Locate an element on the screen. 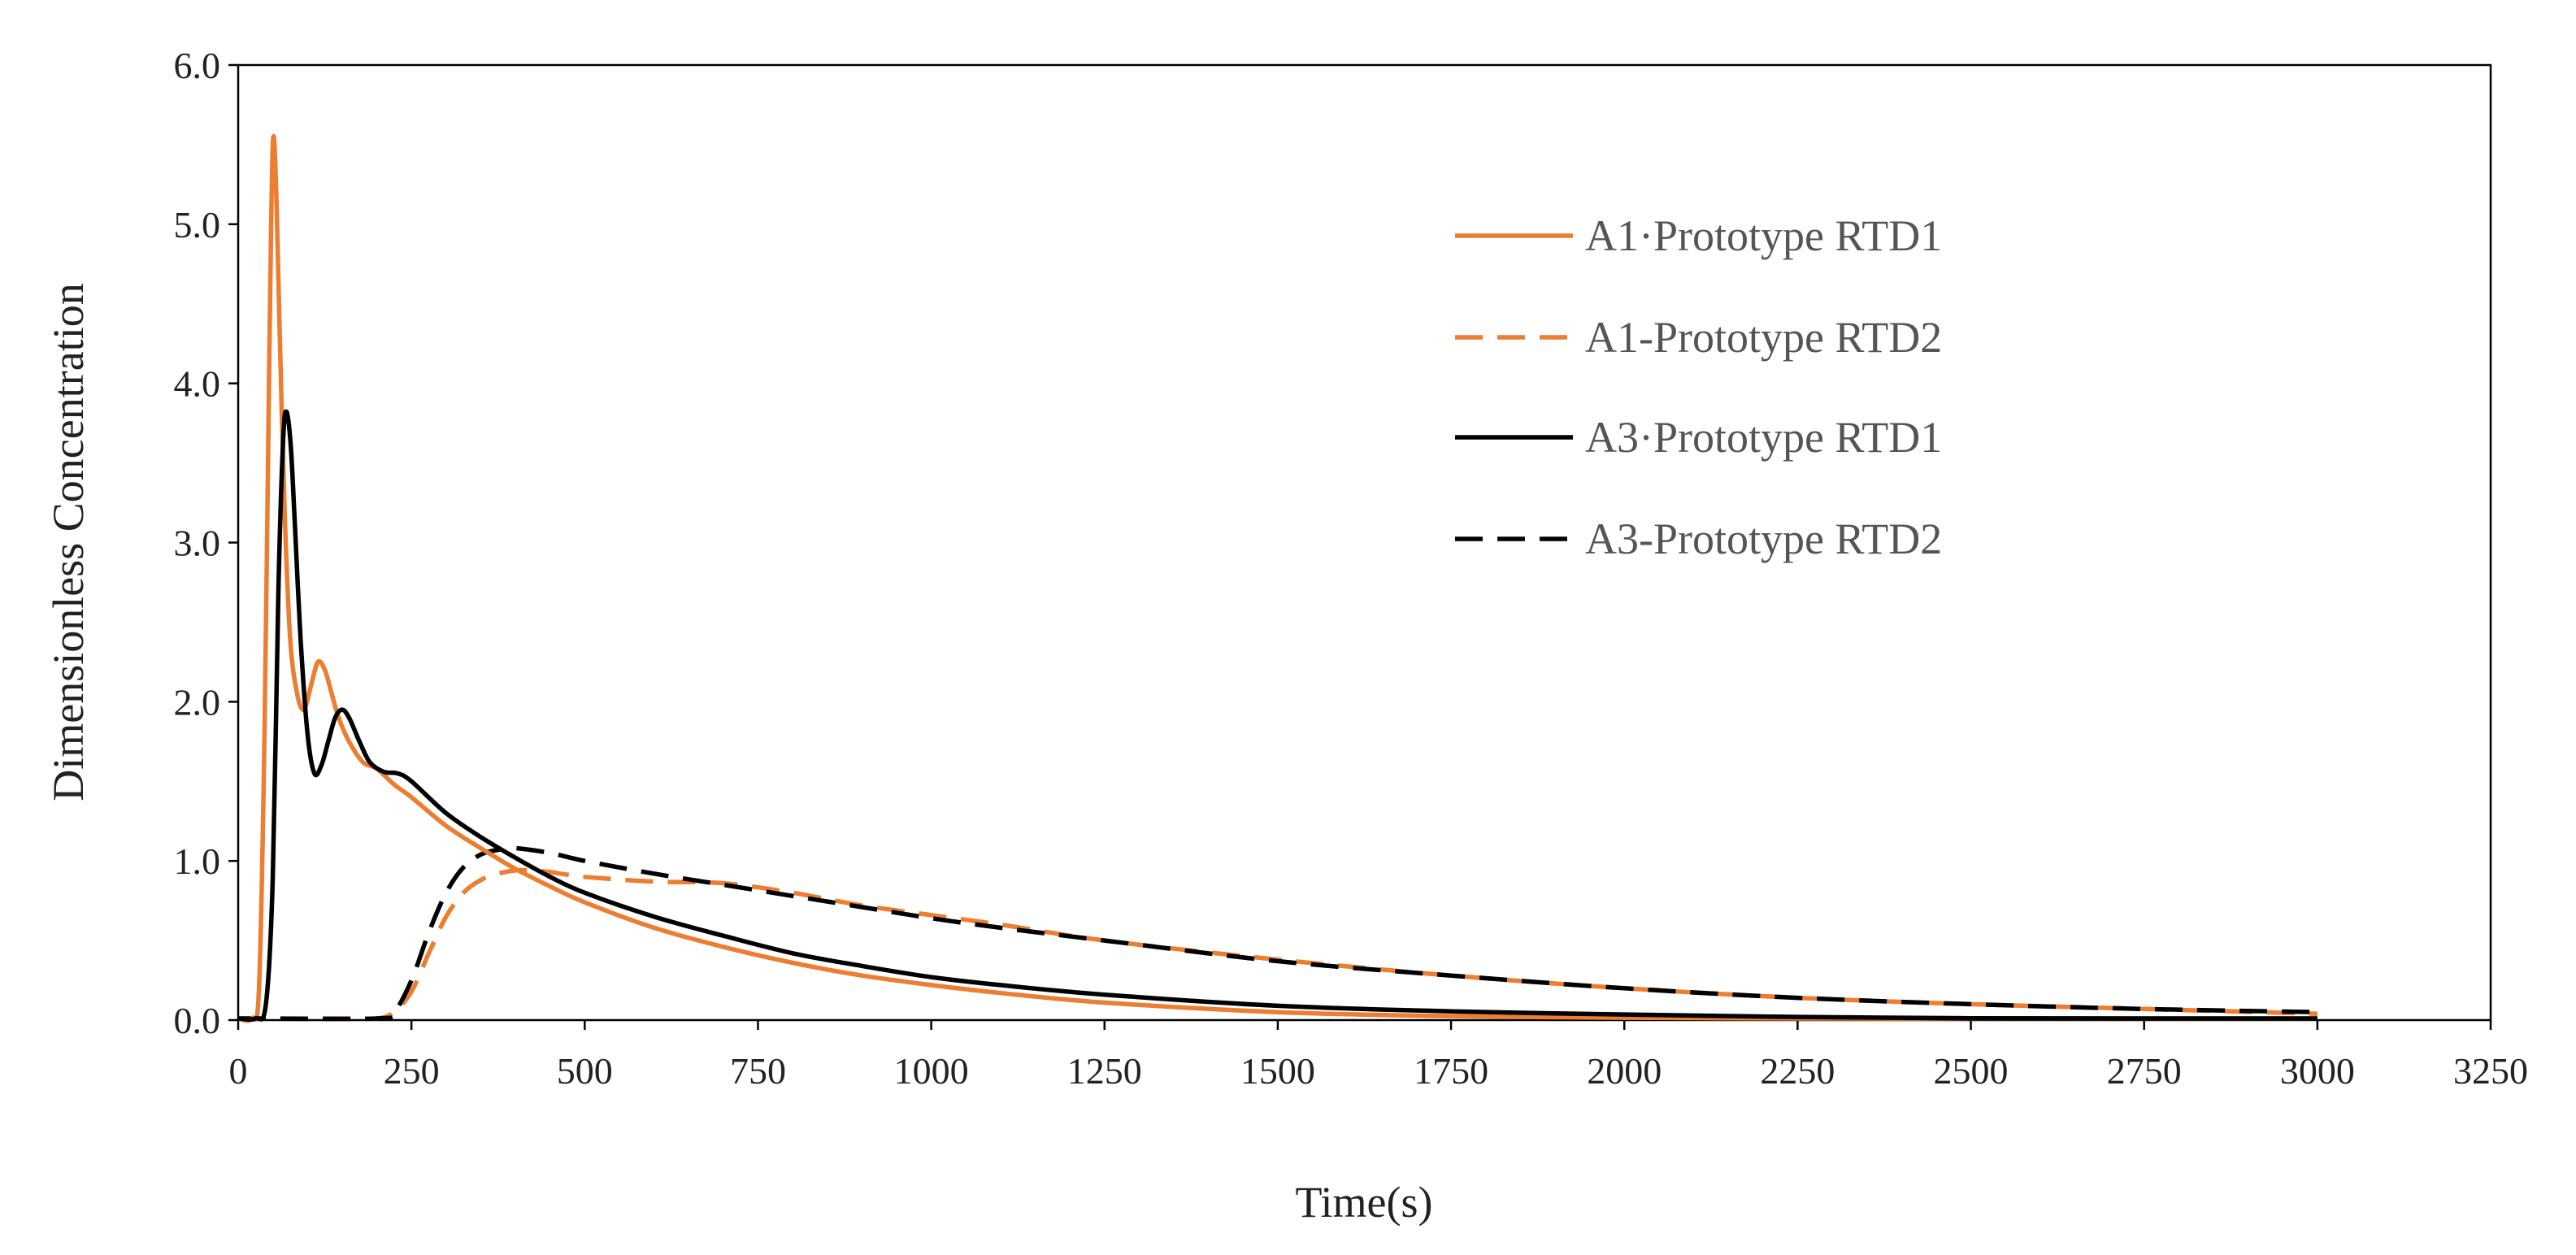  x-tick-label: 1500 is located at coordinates (1277, 1071).